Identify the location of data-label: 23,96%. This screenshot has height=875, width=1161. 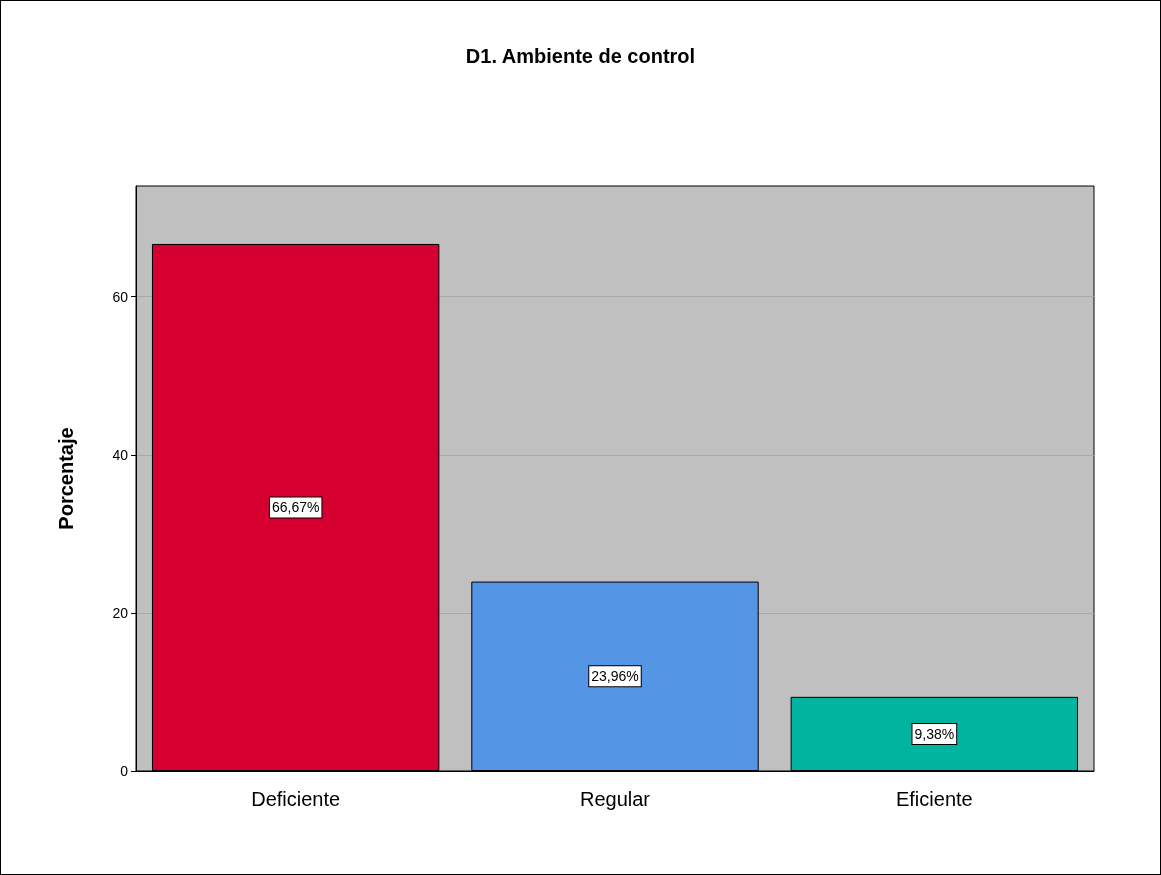
(615, 676).